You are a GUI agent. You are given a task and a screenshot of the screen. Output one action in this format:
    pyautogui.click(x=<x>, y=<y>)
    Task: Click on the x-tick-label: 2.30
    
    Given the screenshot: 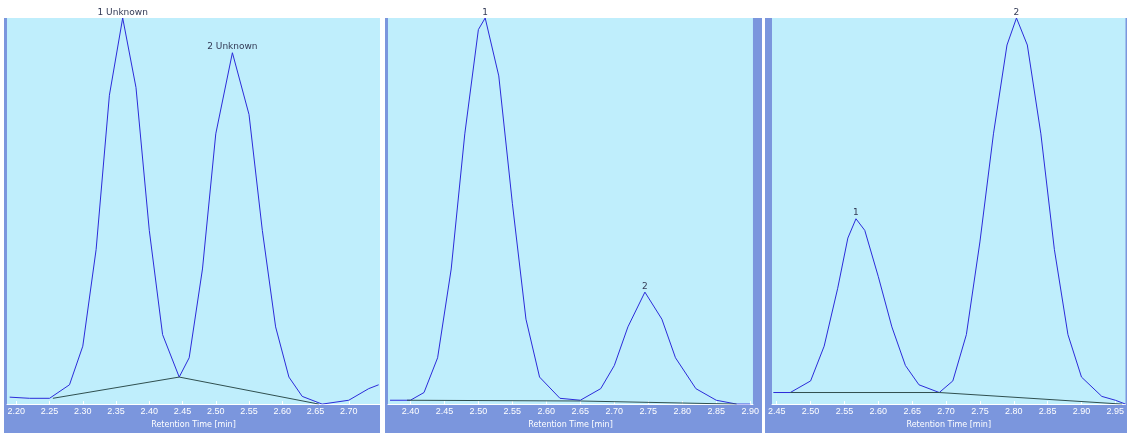 What is the action you would take?
    pyautogui.click(x=83, y=410)
    